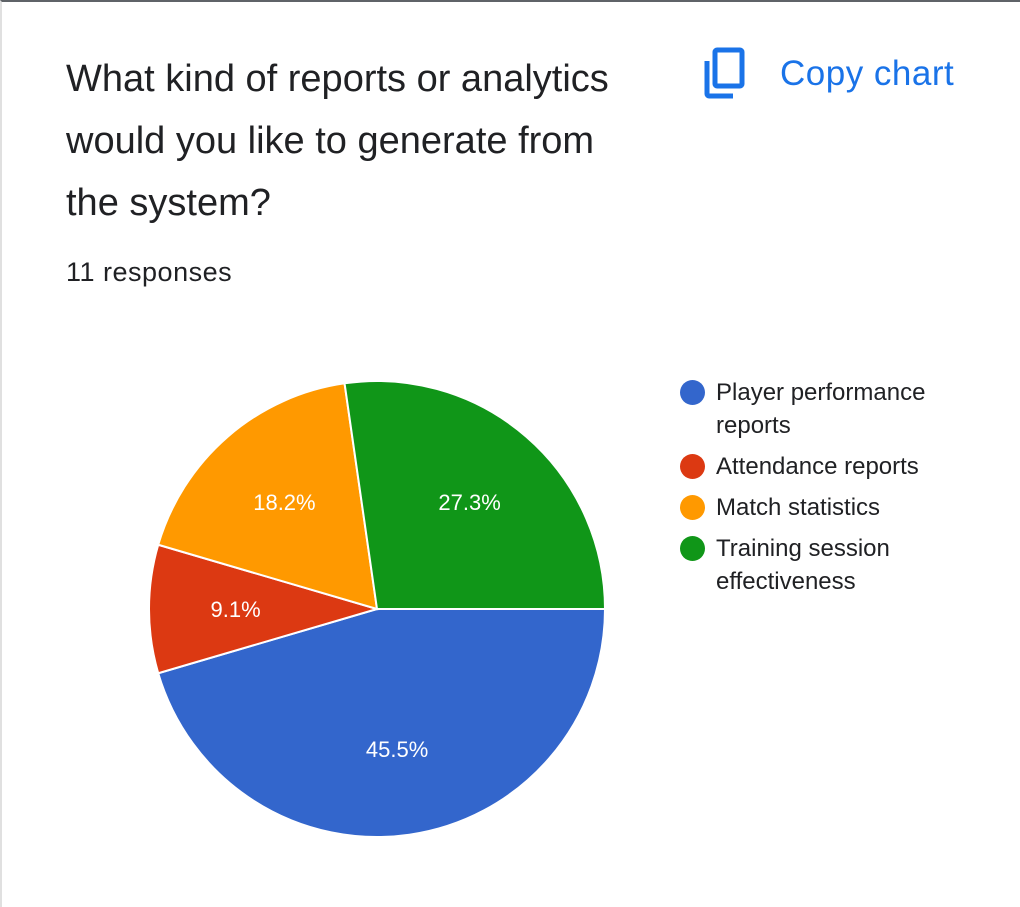 The width and height of the screenshot is (1020, 907). Describe the element at coordinates (724, 73) in the screenshot. I see `copy-icon` at that location.